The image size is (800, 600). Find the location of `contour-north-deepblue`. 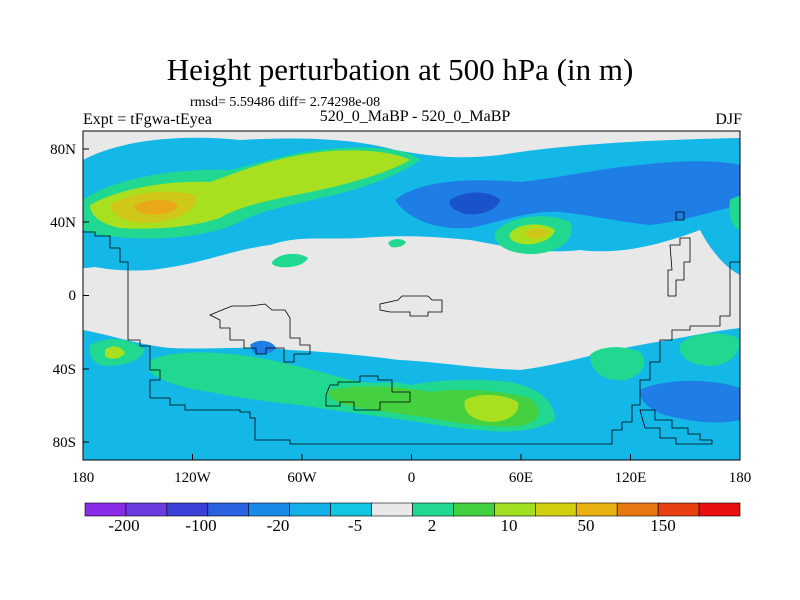

contour-north-deepblue is located at coordinates (474, 203).